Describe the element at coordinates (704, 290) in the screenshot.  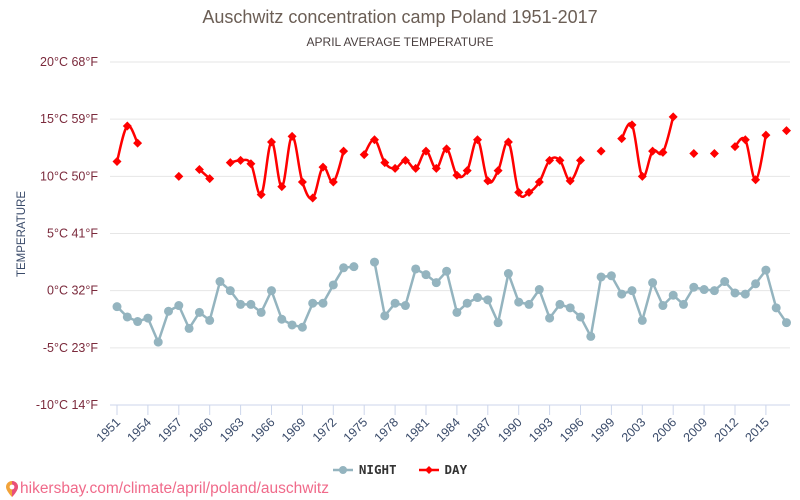
I see `data-point-night: 2009: 0.1°C` at that location.